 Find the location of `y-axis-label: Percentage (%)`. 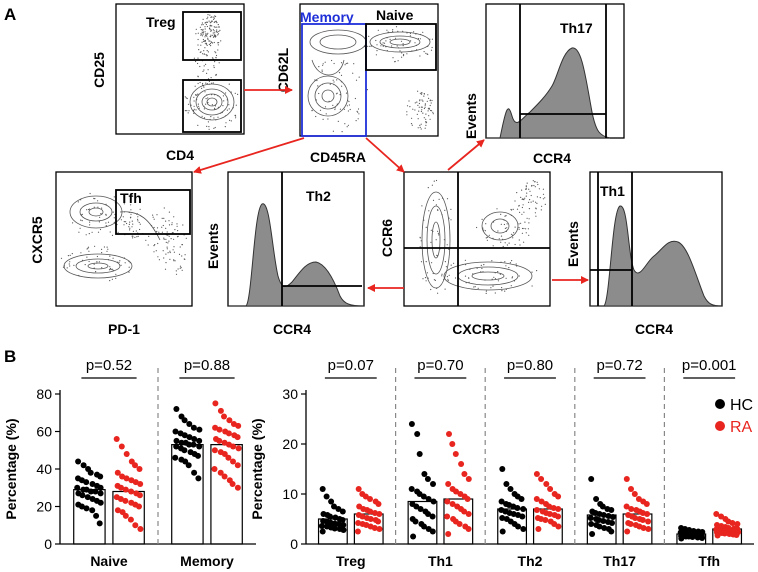

y-axis-label: Percentage (%) is located at coordinates (11, 468).